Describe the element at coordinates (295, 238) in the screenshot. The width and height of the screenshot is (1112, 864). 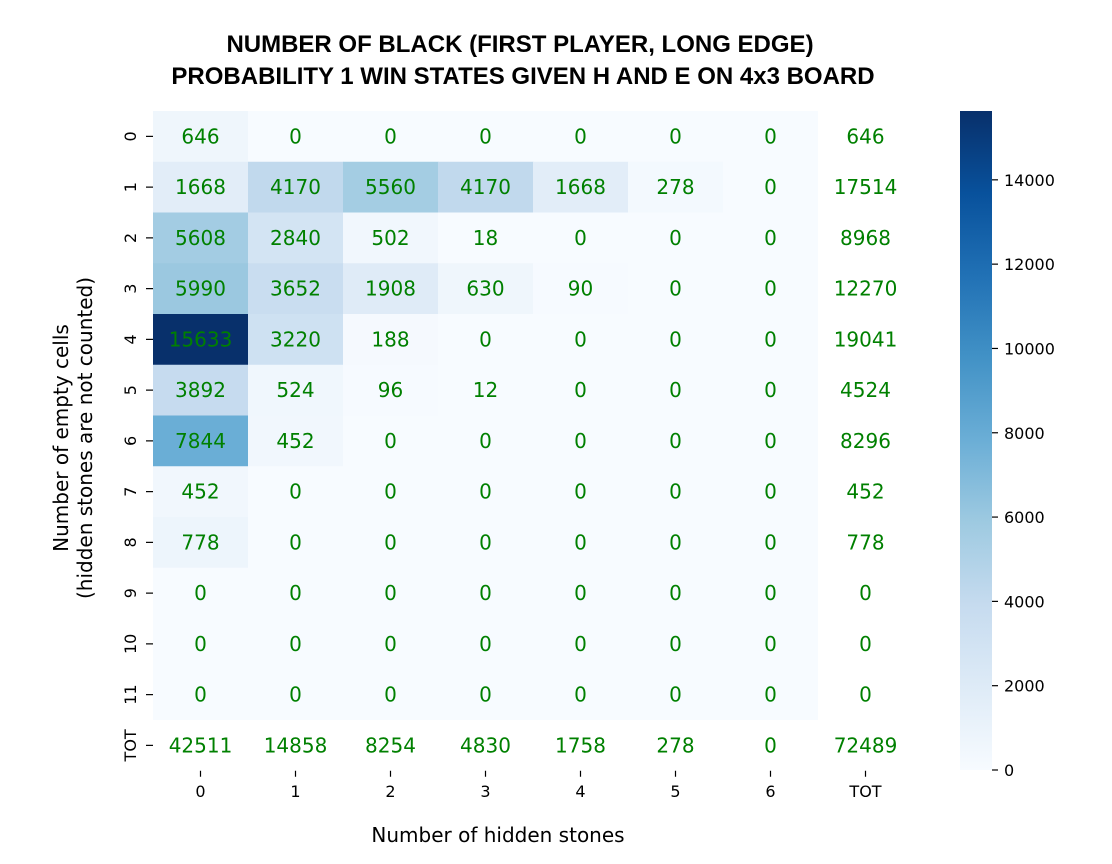
I see `cell-value-label: 2840` at that location.